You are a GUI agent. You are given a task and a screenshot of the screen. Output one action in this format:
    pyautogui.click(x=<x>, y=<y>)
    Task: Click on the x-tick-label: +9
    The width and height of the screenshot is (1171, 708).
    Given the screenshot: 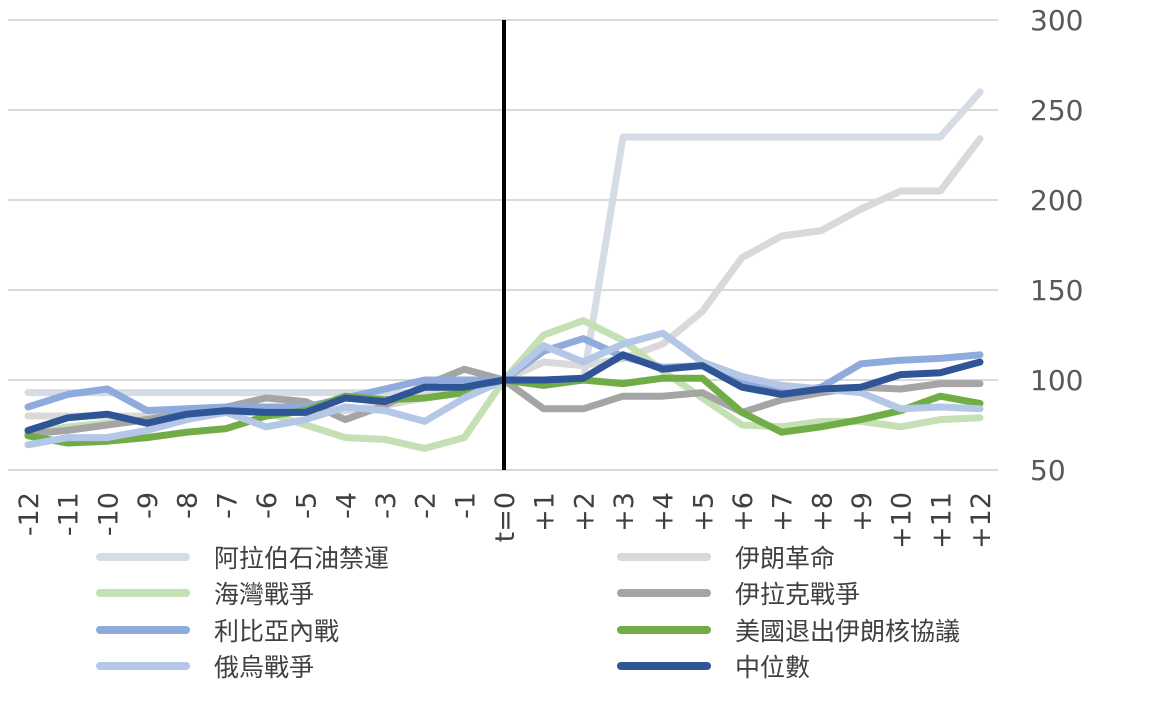 What is the action you would take?
    pyautogui.click(x=862, y=512)
    